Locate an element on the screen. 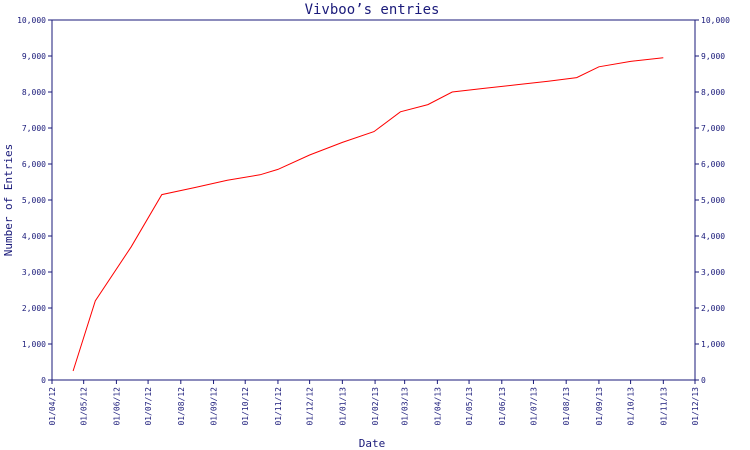 The height and width of the screenshot is (450, 750). x-tick-label: 01/08/13 is located at coordinates (566, 406).